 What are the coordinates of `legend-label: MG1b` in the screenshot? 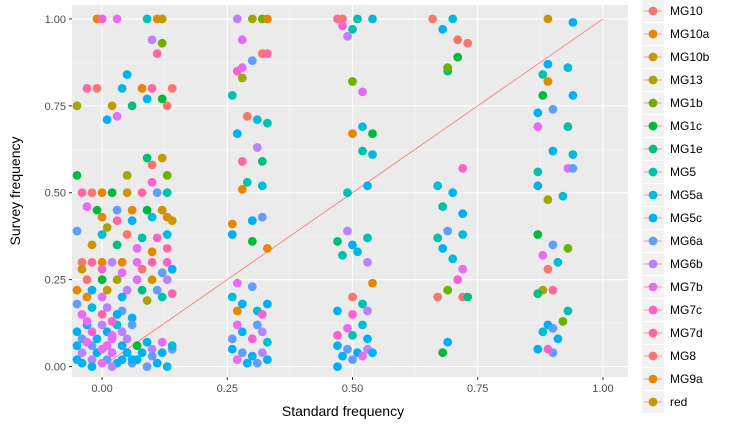 It's located at (686, 103).